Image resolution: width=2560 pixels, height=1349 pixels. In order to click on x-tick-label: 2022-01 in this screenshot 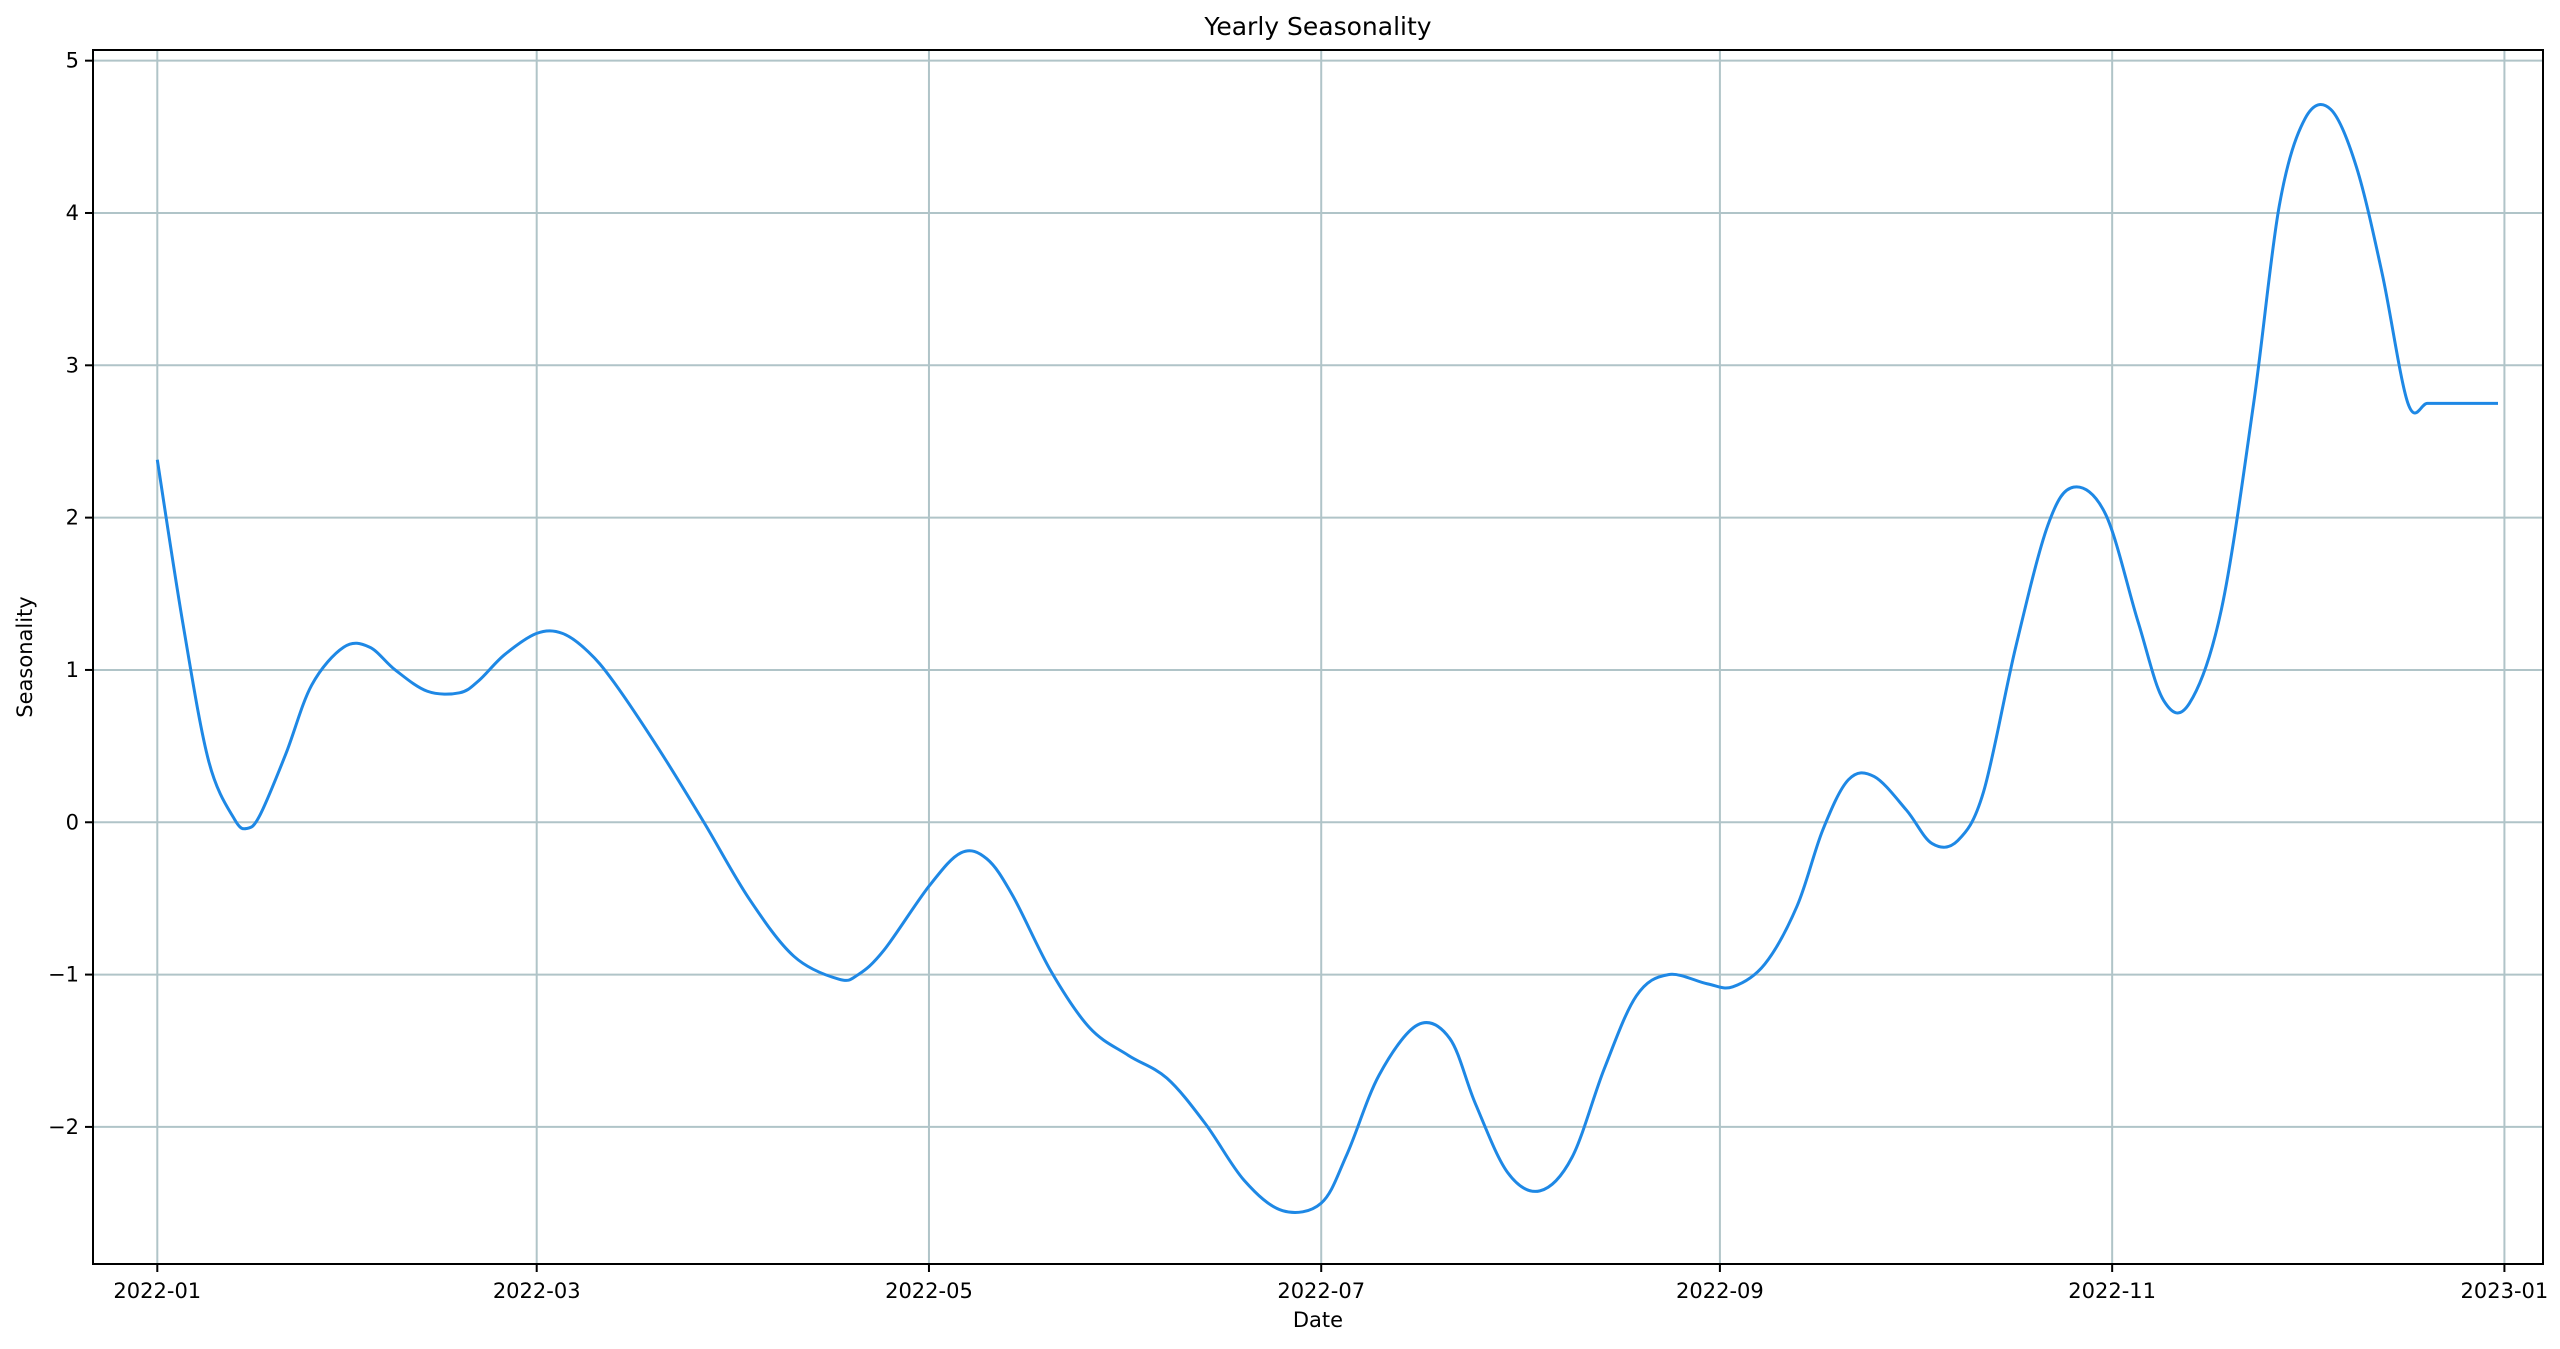, I will do `click(157, 1291)`.